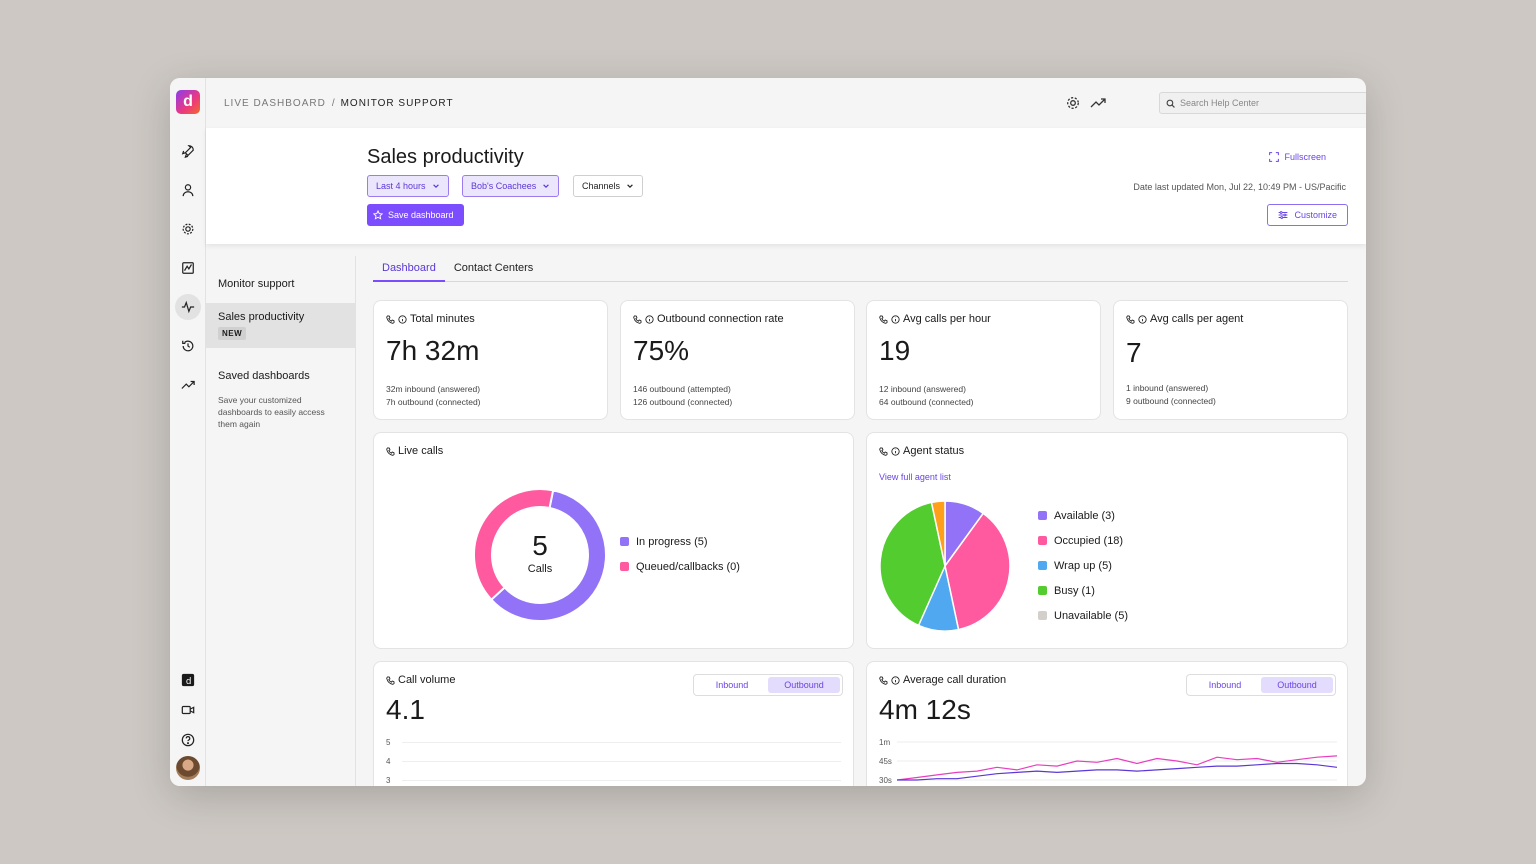  I want to click on legend-item: Wrap up (5), so click(1083, 565).